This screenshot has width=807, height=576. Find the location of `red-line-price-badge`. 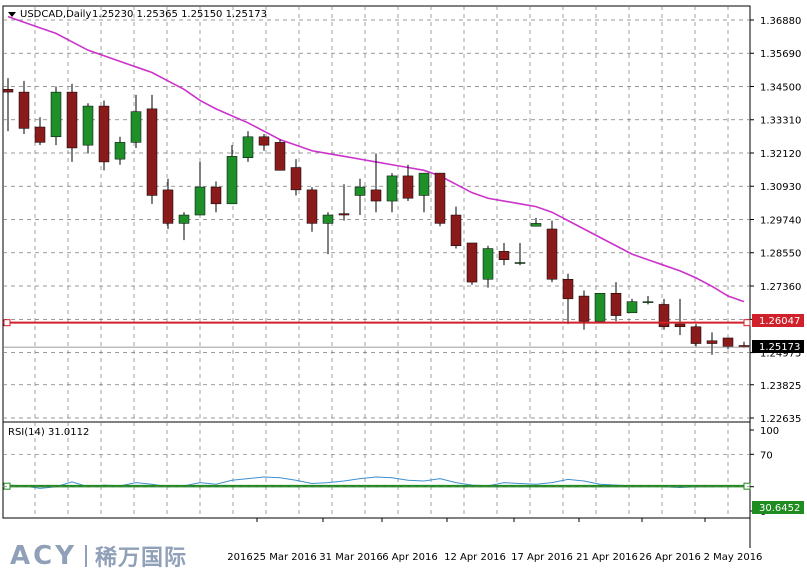

red-line-price-badge is located at coordinates (778, 320).